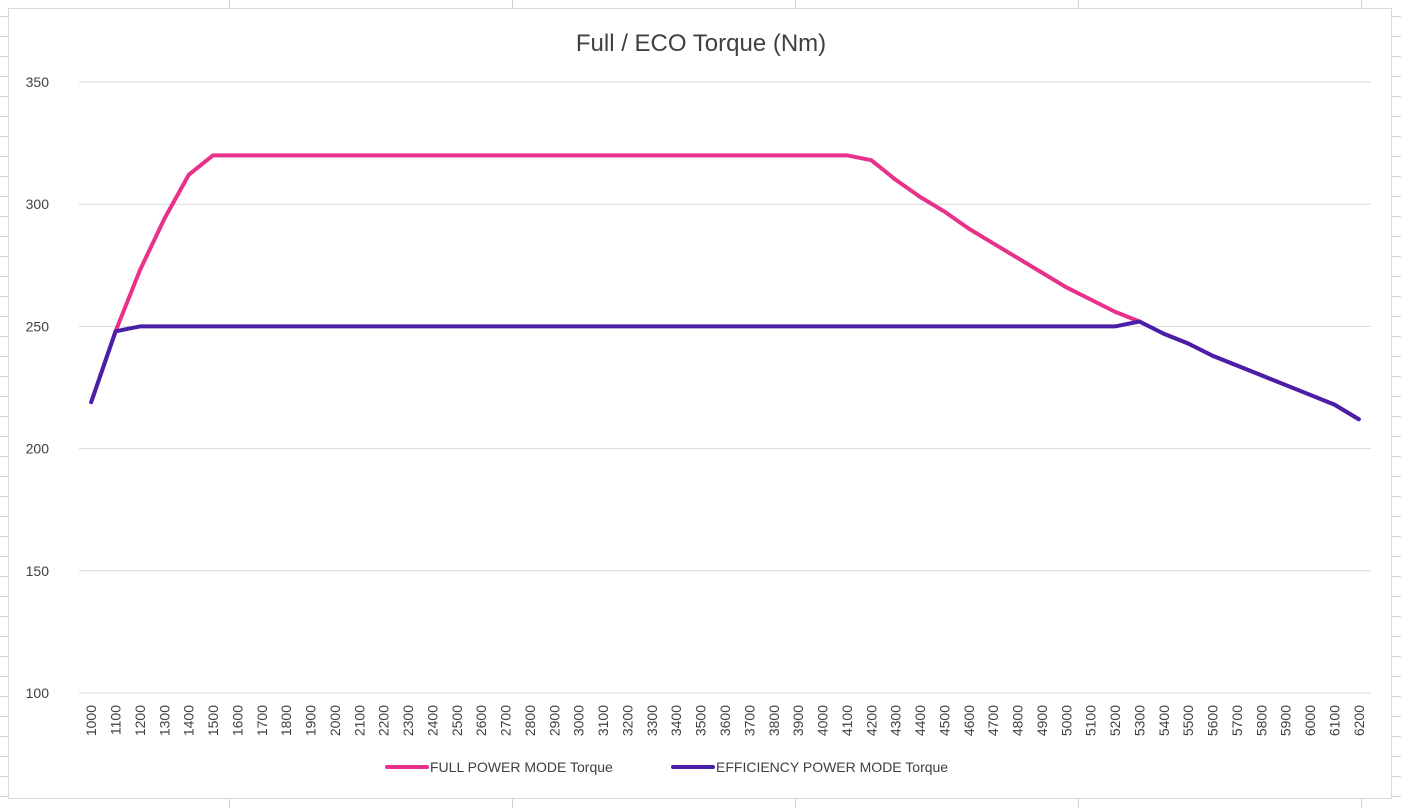  I want to click on y-tick-label: 300, so click(38, 204).